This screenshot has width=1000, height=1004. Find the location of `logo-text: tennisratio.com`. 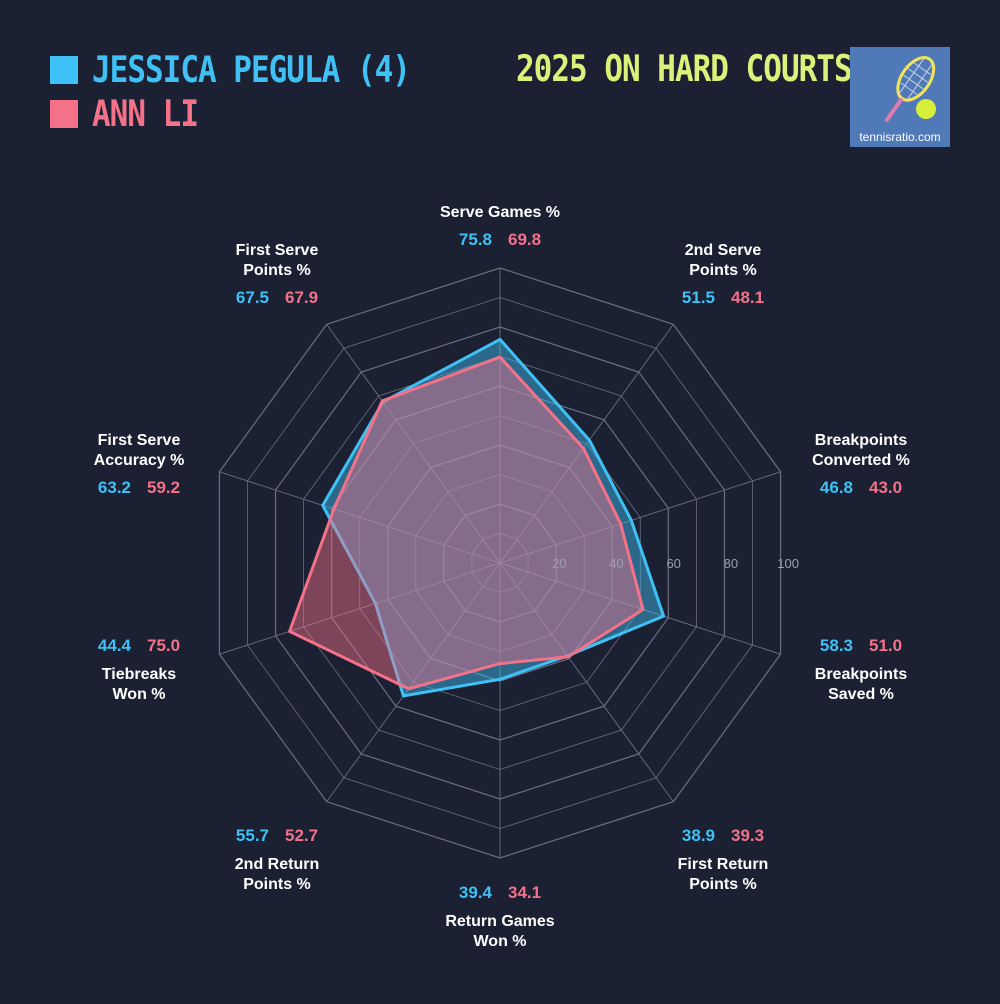

logo-text: tennisratio.com is located at coordinates (900, 137).